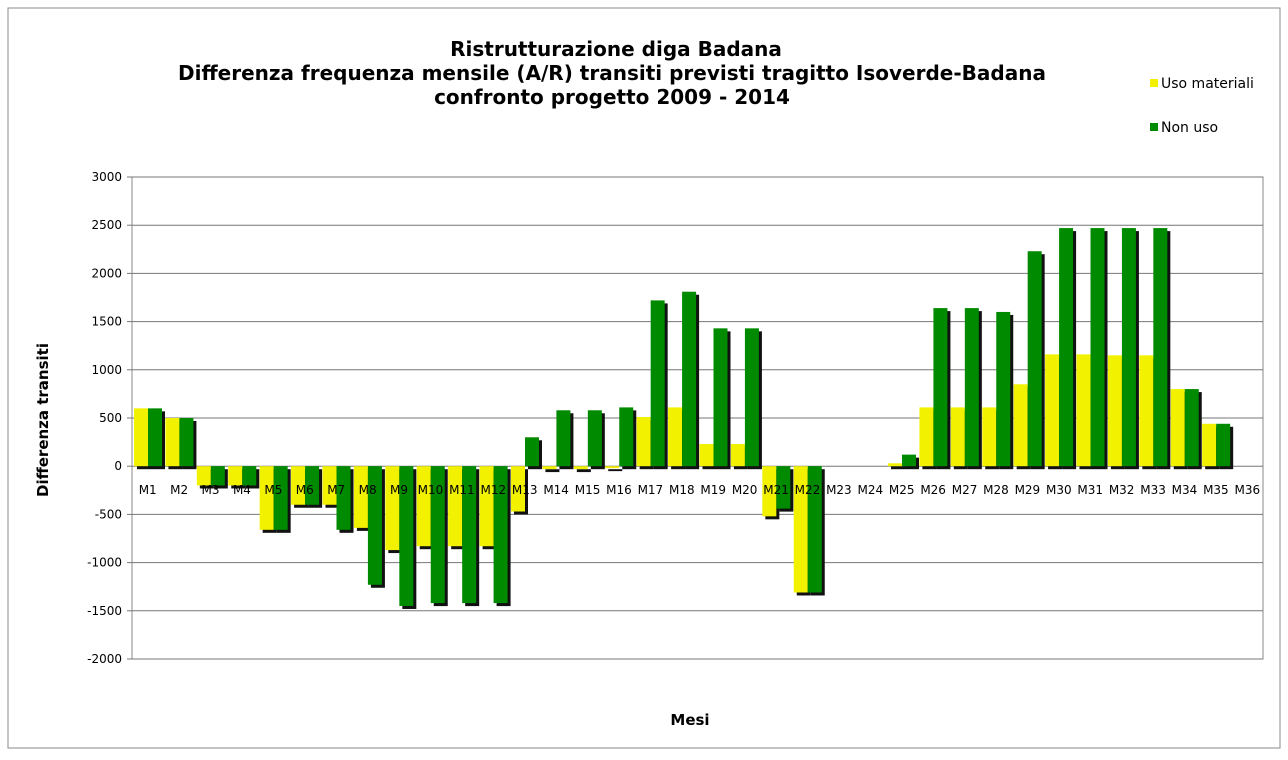 This screenshot has height=760, width=1288. Describe the element at coordinates (493, 490) in the screenshot. I see `x-tick-label: M12` at that location.